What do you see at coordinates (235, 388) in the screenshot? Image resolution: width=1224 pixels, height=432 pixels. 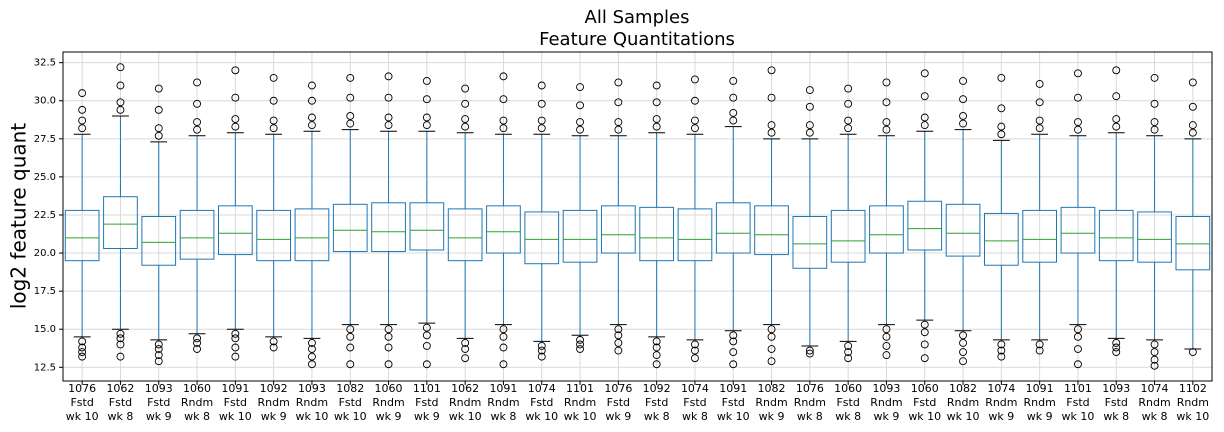 I see `x-tick-label: 1091` at bounding box center [235, 388].